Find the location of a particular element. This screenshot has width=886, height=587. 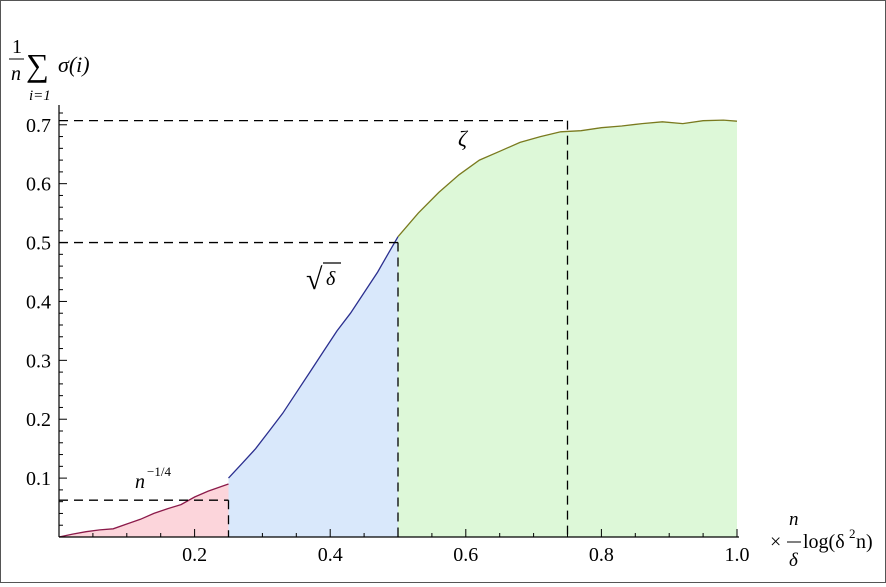

y-label-body: σ(i) is located at coordinates (74, 64).